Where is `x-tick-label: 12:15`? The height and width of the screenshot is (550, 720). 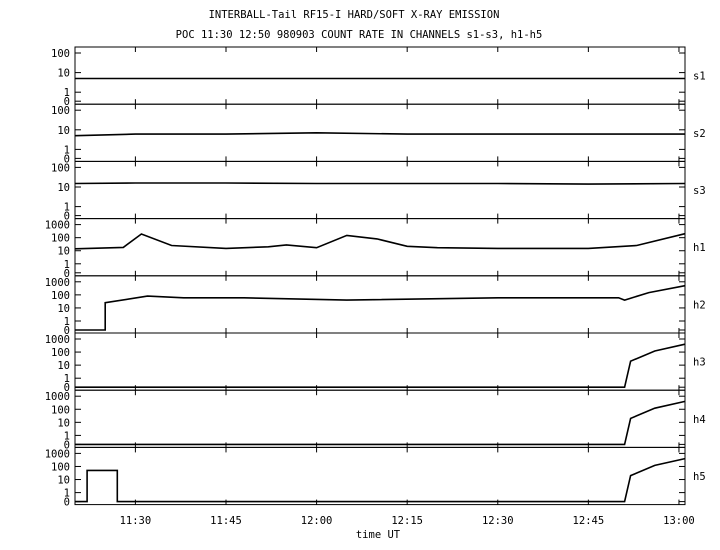
x-tick-label: 12:15 is located at coordinates (407, 521).